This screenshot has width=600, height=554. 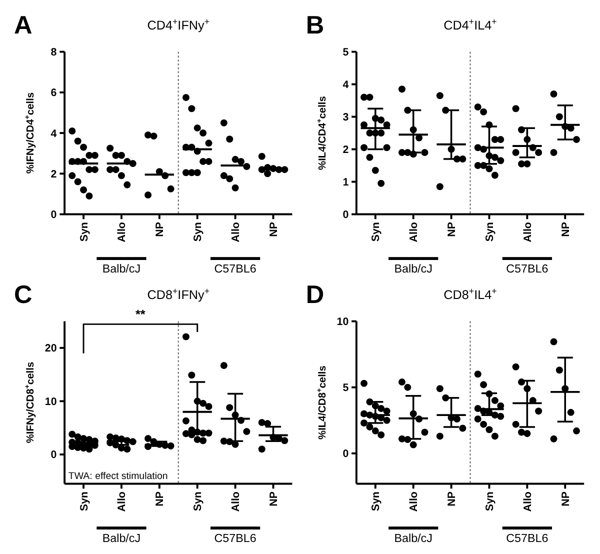 What do you see at coordinates (53, 52) in the screenshot?
I see `y-tick-label: 8` at bounding box center [53, 52].